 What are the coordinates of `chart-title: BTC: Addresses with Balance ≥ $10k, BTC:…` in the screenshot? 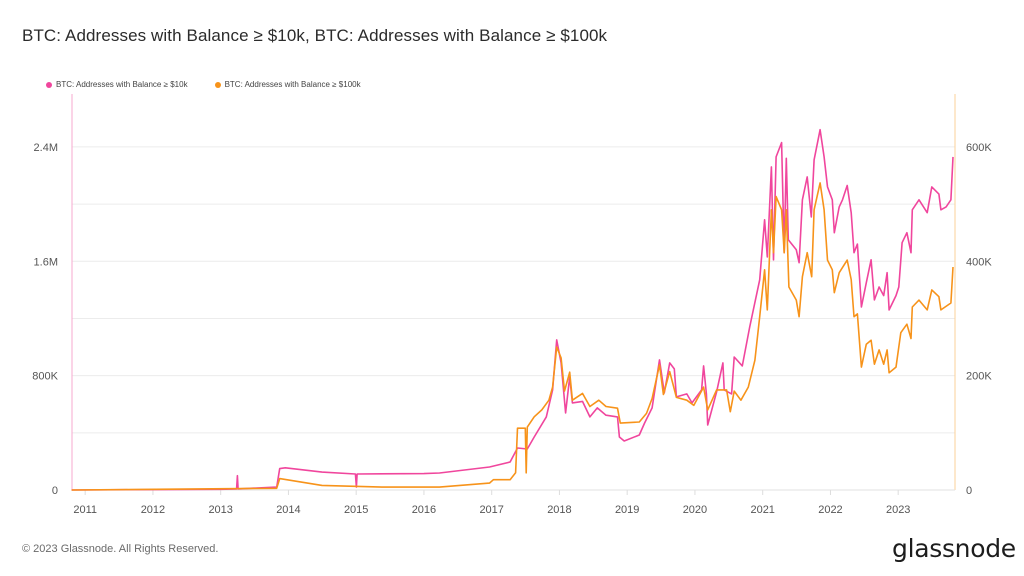 It's located at (315, 35).